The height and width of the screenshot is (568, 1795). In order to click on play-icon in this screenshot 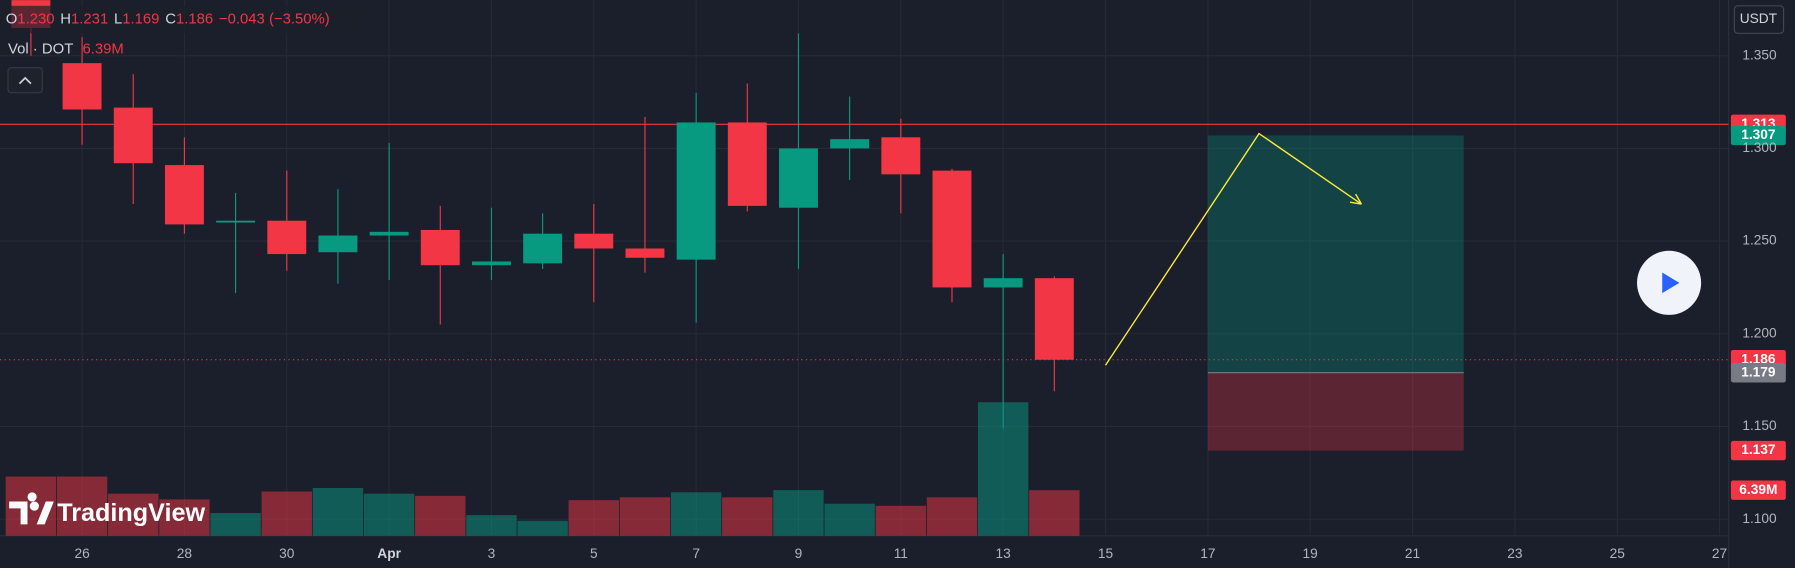, I will do `click(1671, 283)`.